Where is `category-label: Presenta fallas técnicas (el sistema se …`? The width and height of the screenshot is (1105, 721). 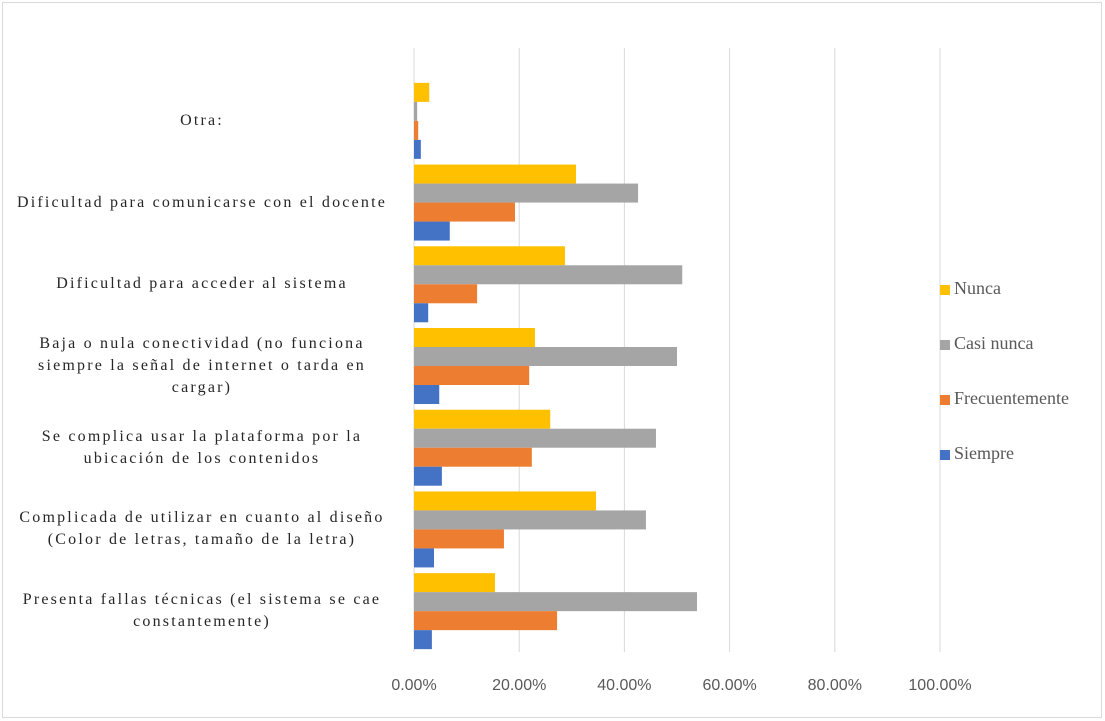
category-label: Presenta fallas técnicas (el sistema se … is located at coordinates (202, 611).